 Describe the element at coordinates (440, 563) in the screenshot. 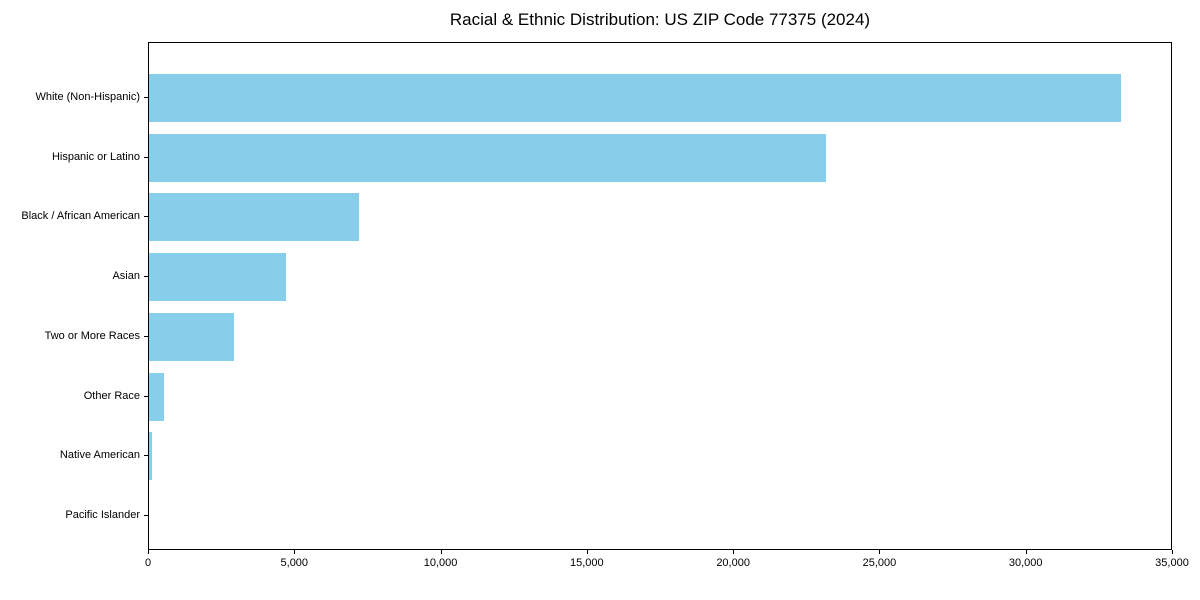

I see `x-axis-tick-label: 10,000` at that location.